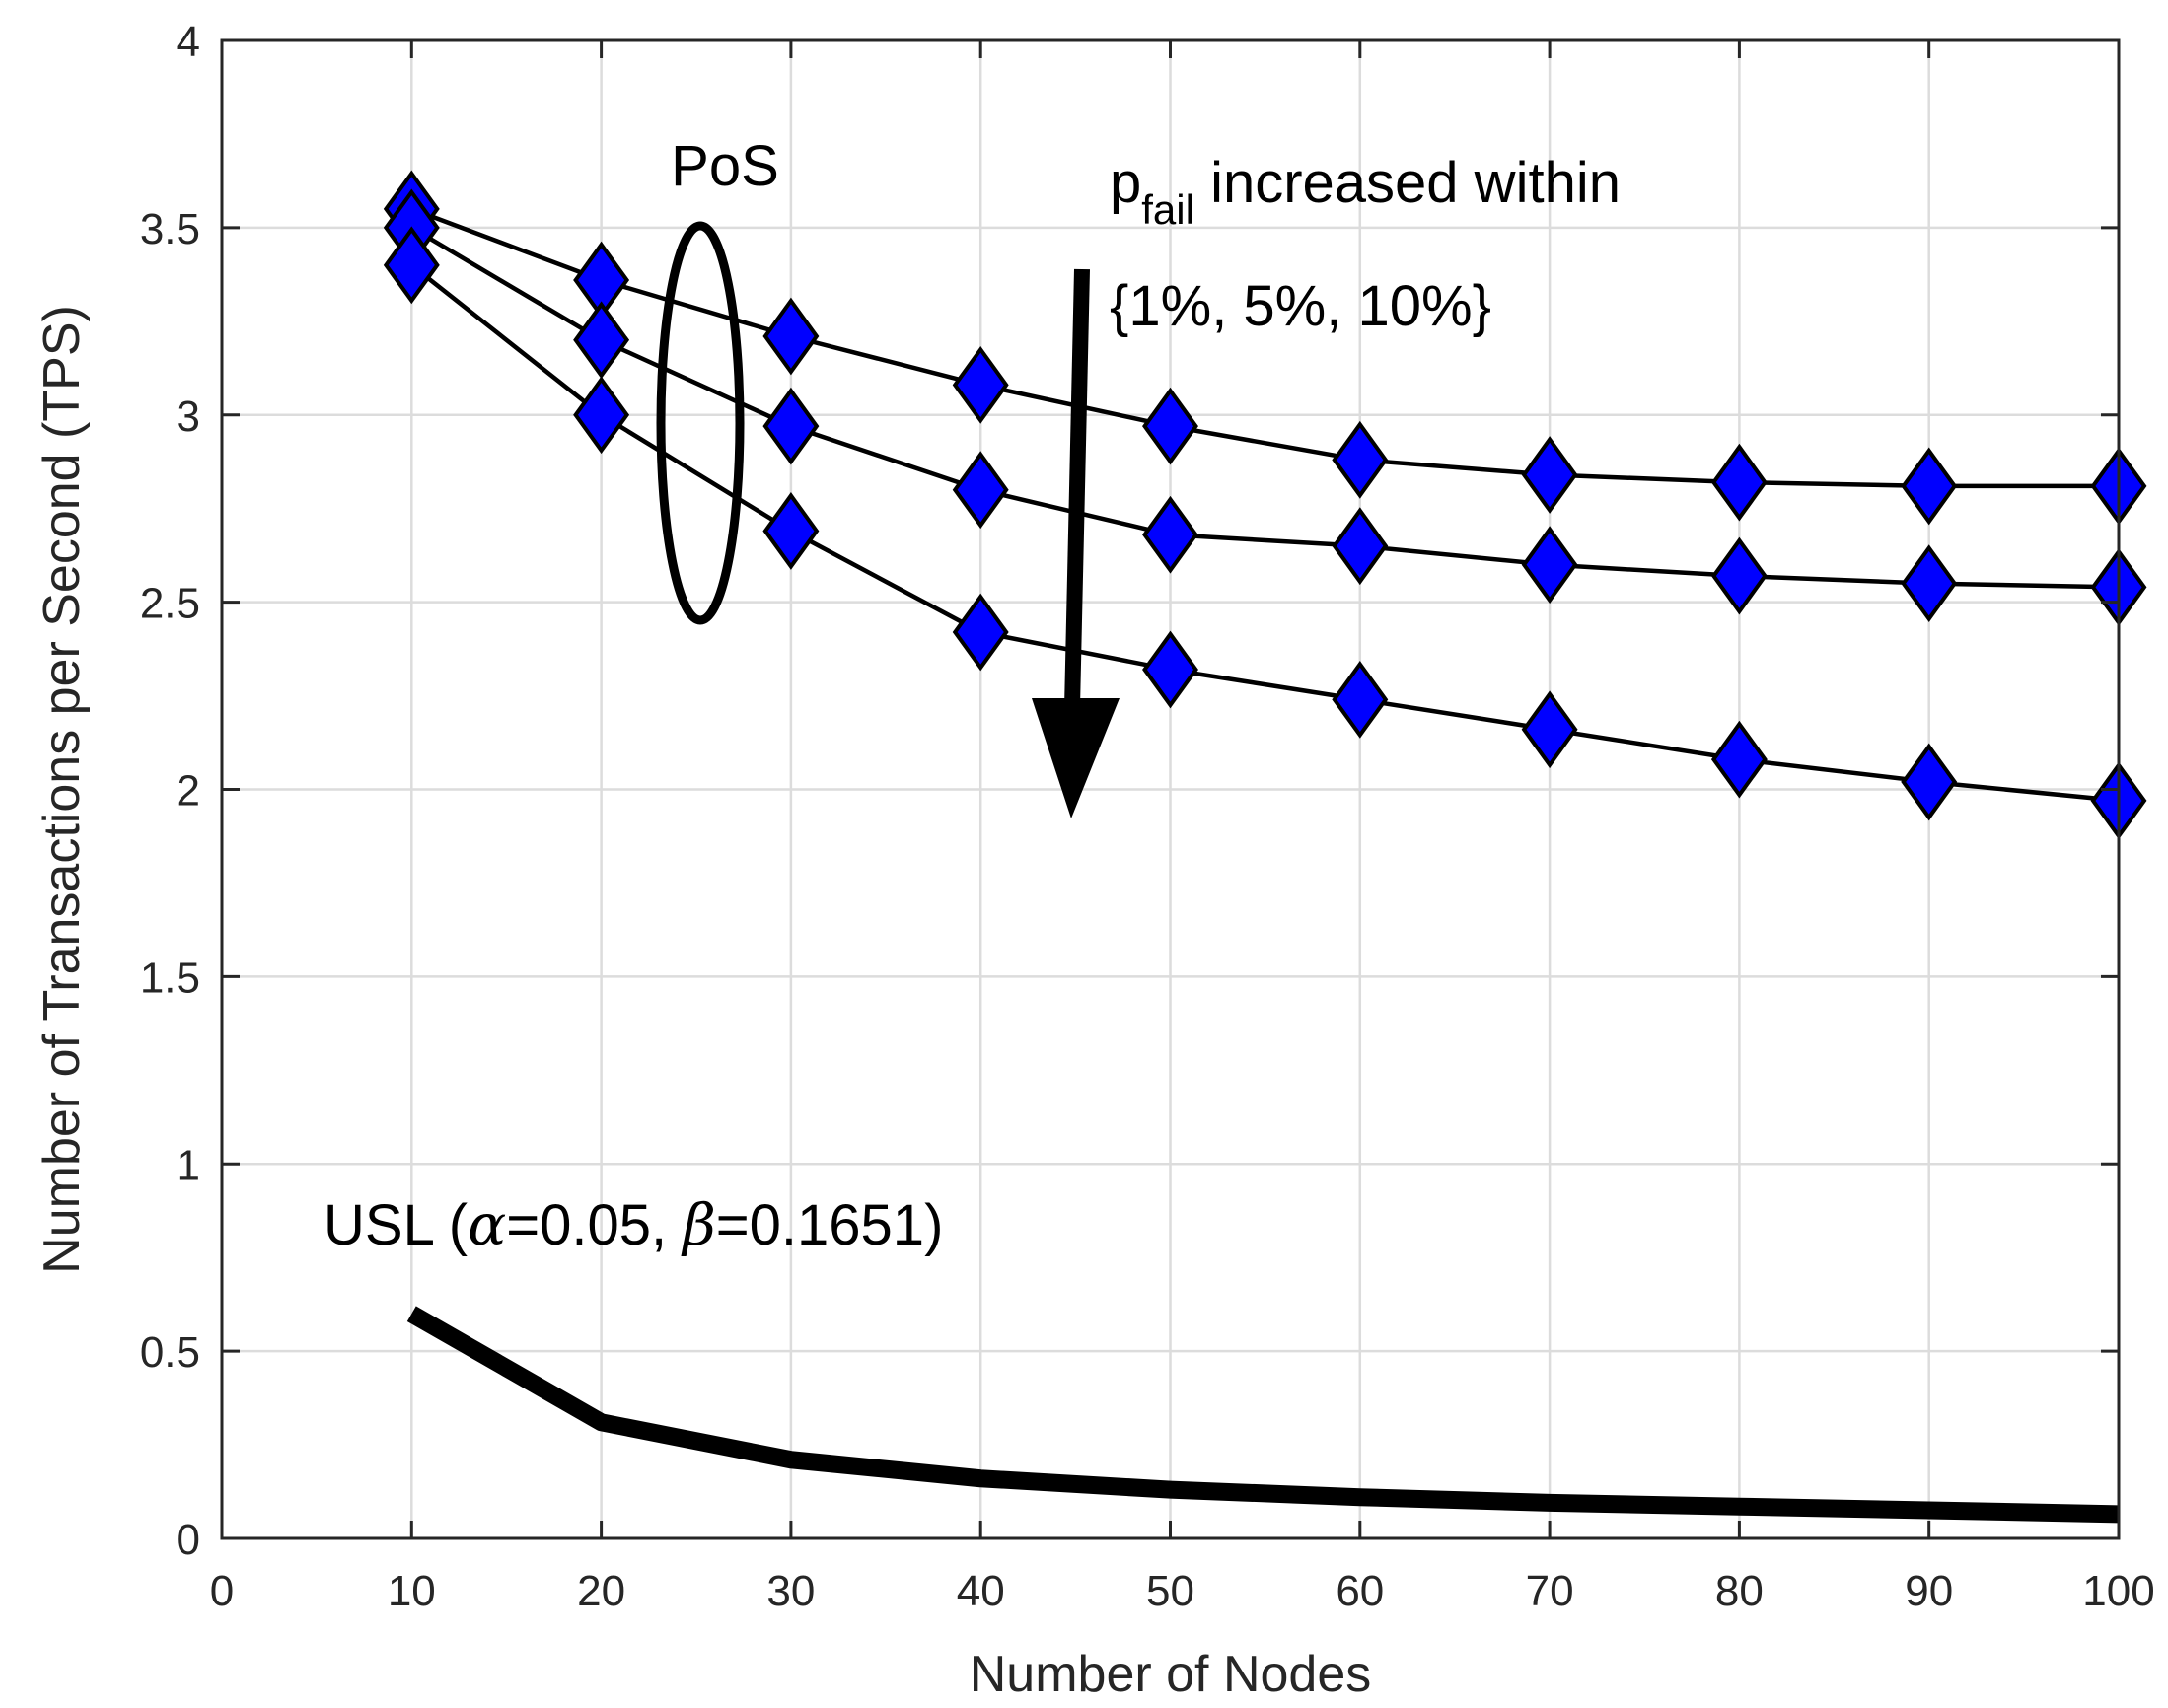 The height and width of the screenshot is (1708, 2168). Describe the element at coordinates (63, 789) in the screenshot. I see `y-axis-label: Number of Transactions per Second (TPS)` at that location.